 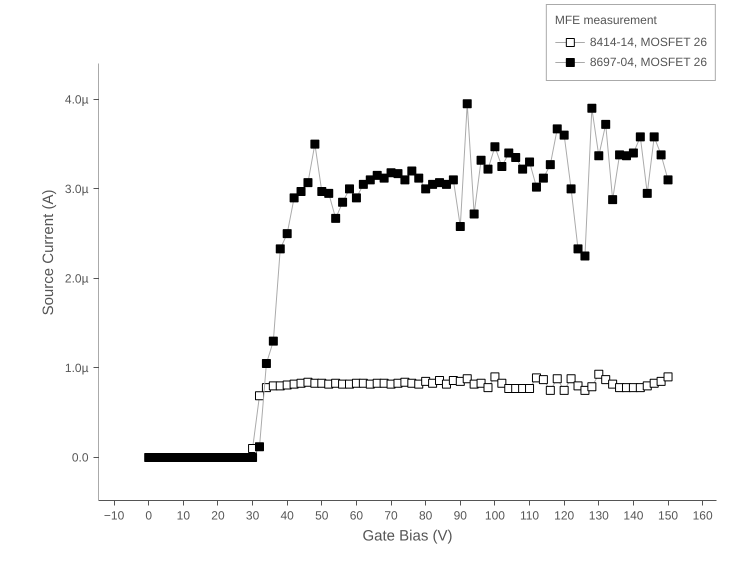 What do you see at coordinates (530, 515) in the screenshot?
I see `x-tick-label: 110` at bounding box center [530, 515].